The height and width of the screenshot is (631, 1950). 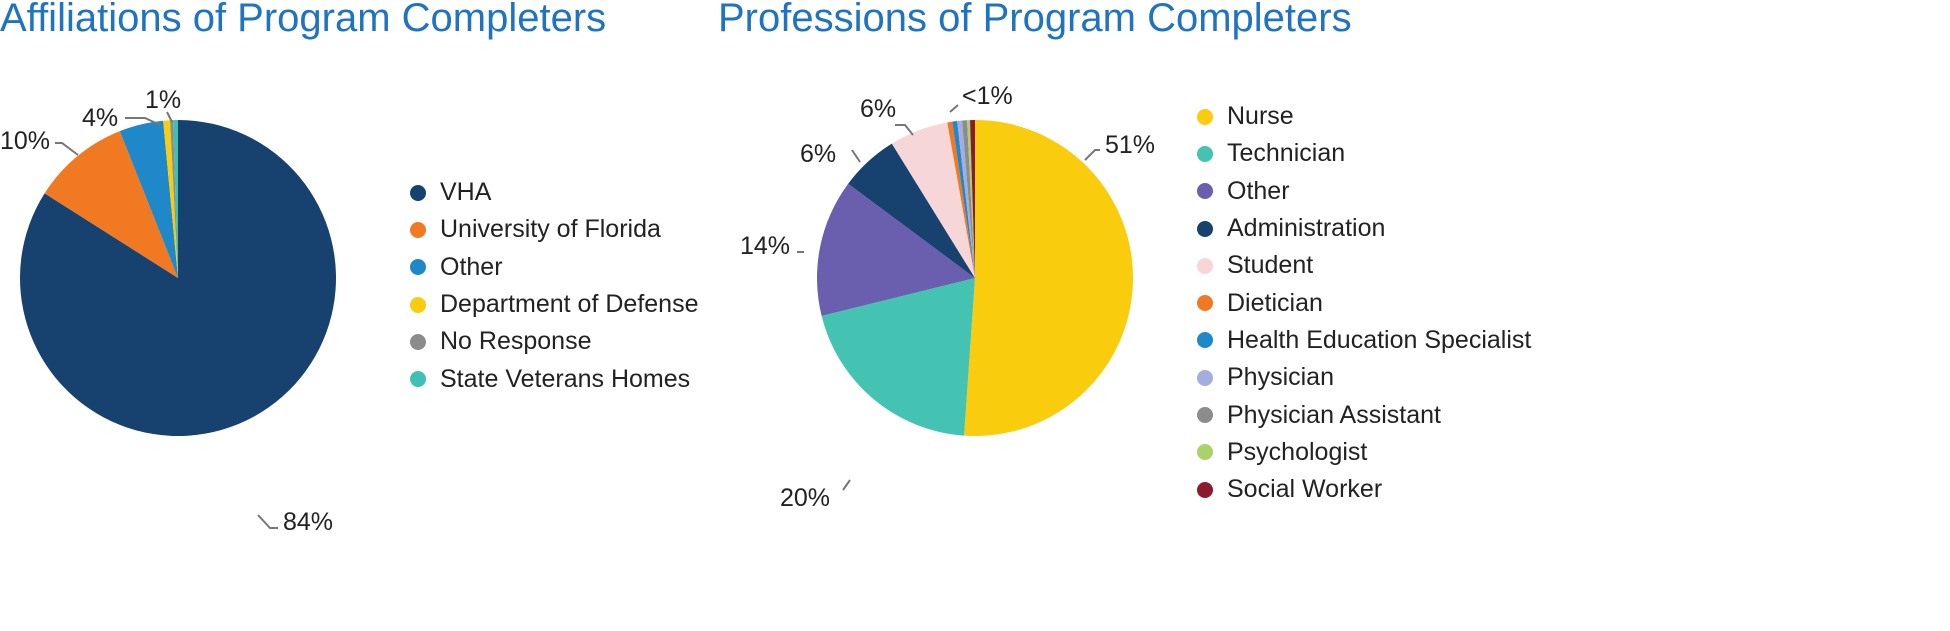 I want to click on legend-item: Administration, so click(x=1364, y=228).